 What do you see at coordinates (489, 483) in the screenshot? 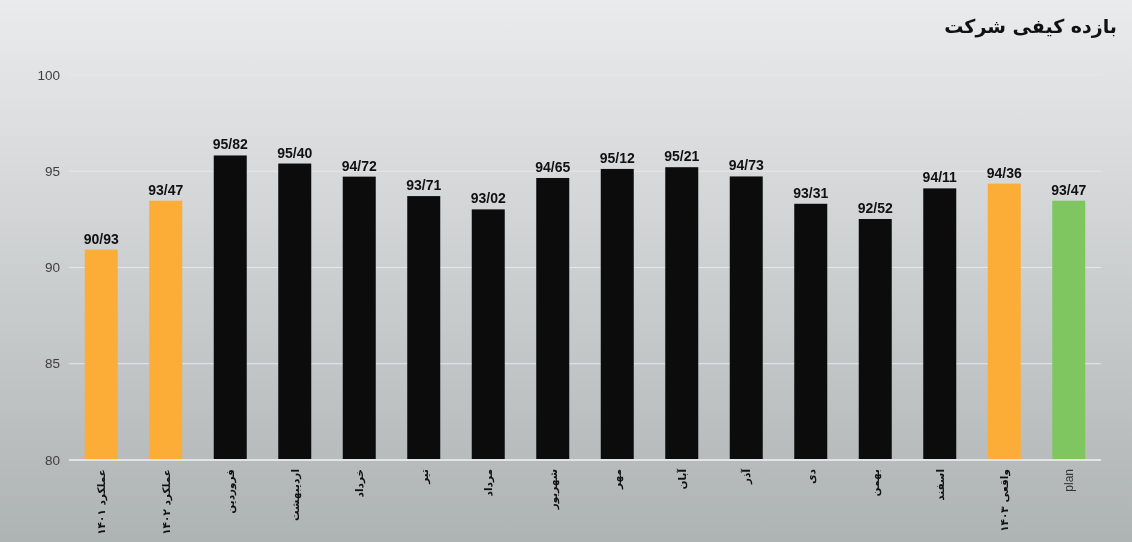
I see `x-tick-label: مرداد` at bounding box center [489, 483].